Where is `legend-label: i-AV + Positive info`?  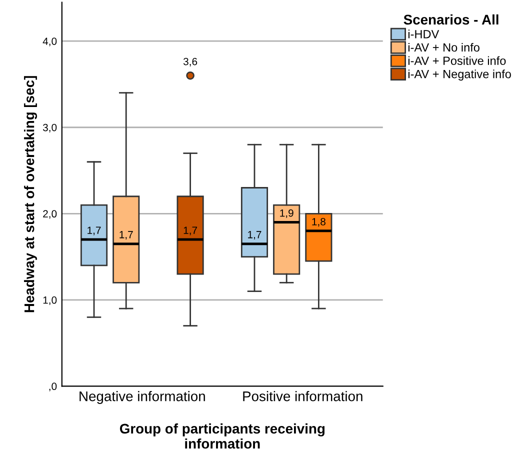 legend-label: i-AV + Positive info is located at coordinates (457, 60).